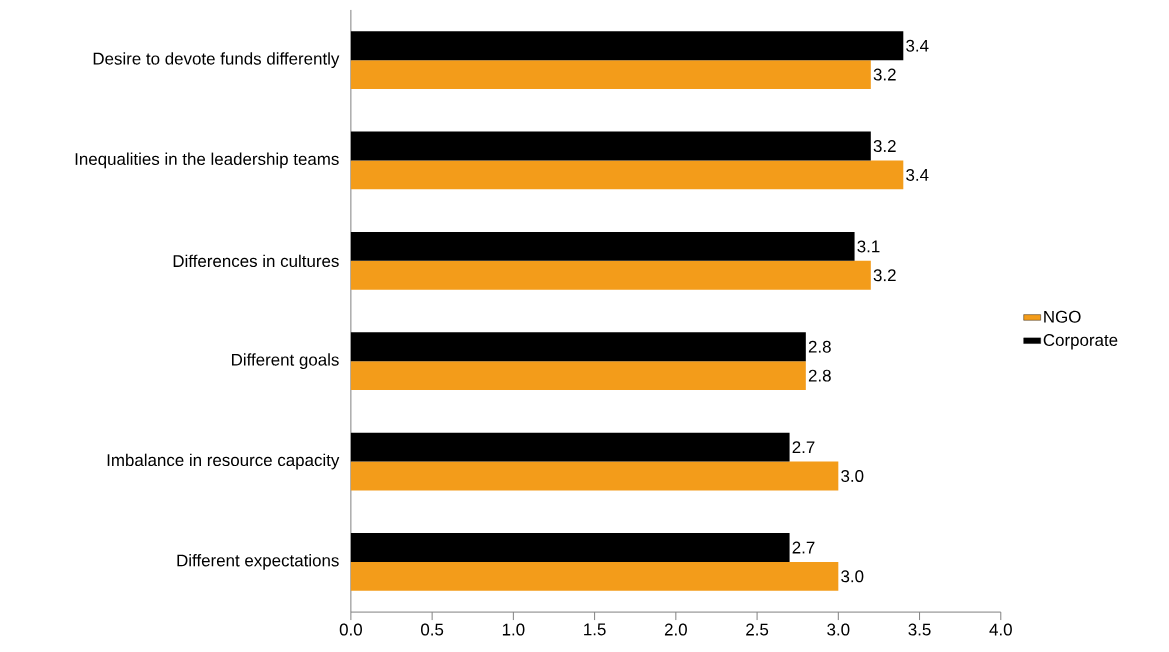 Image resolution: width=1169 pixels, height=652 pixels. Describe the element at coordinates (675, 629) in the screenshot. I see `x-tick-label: 2.0` at that location.